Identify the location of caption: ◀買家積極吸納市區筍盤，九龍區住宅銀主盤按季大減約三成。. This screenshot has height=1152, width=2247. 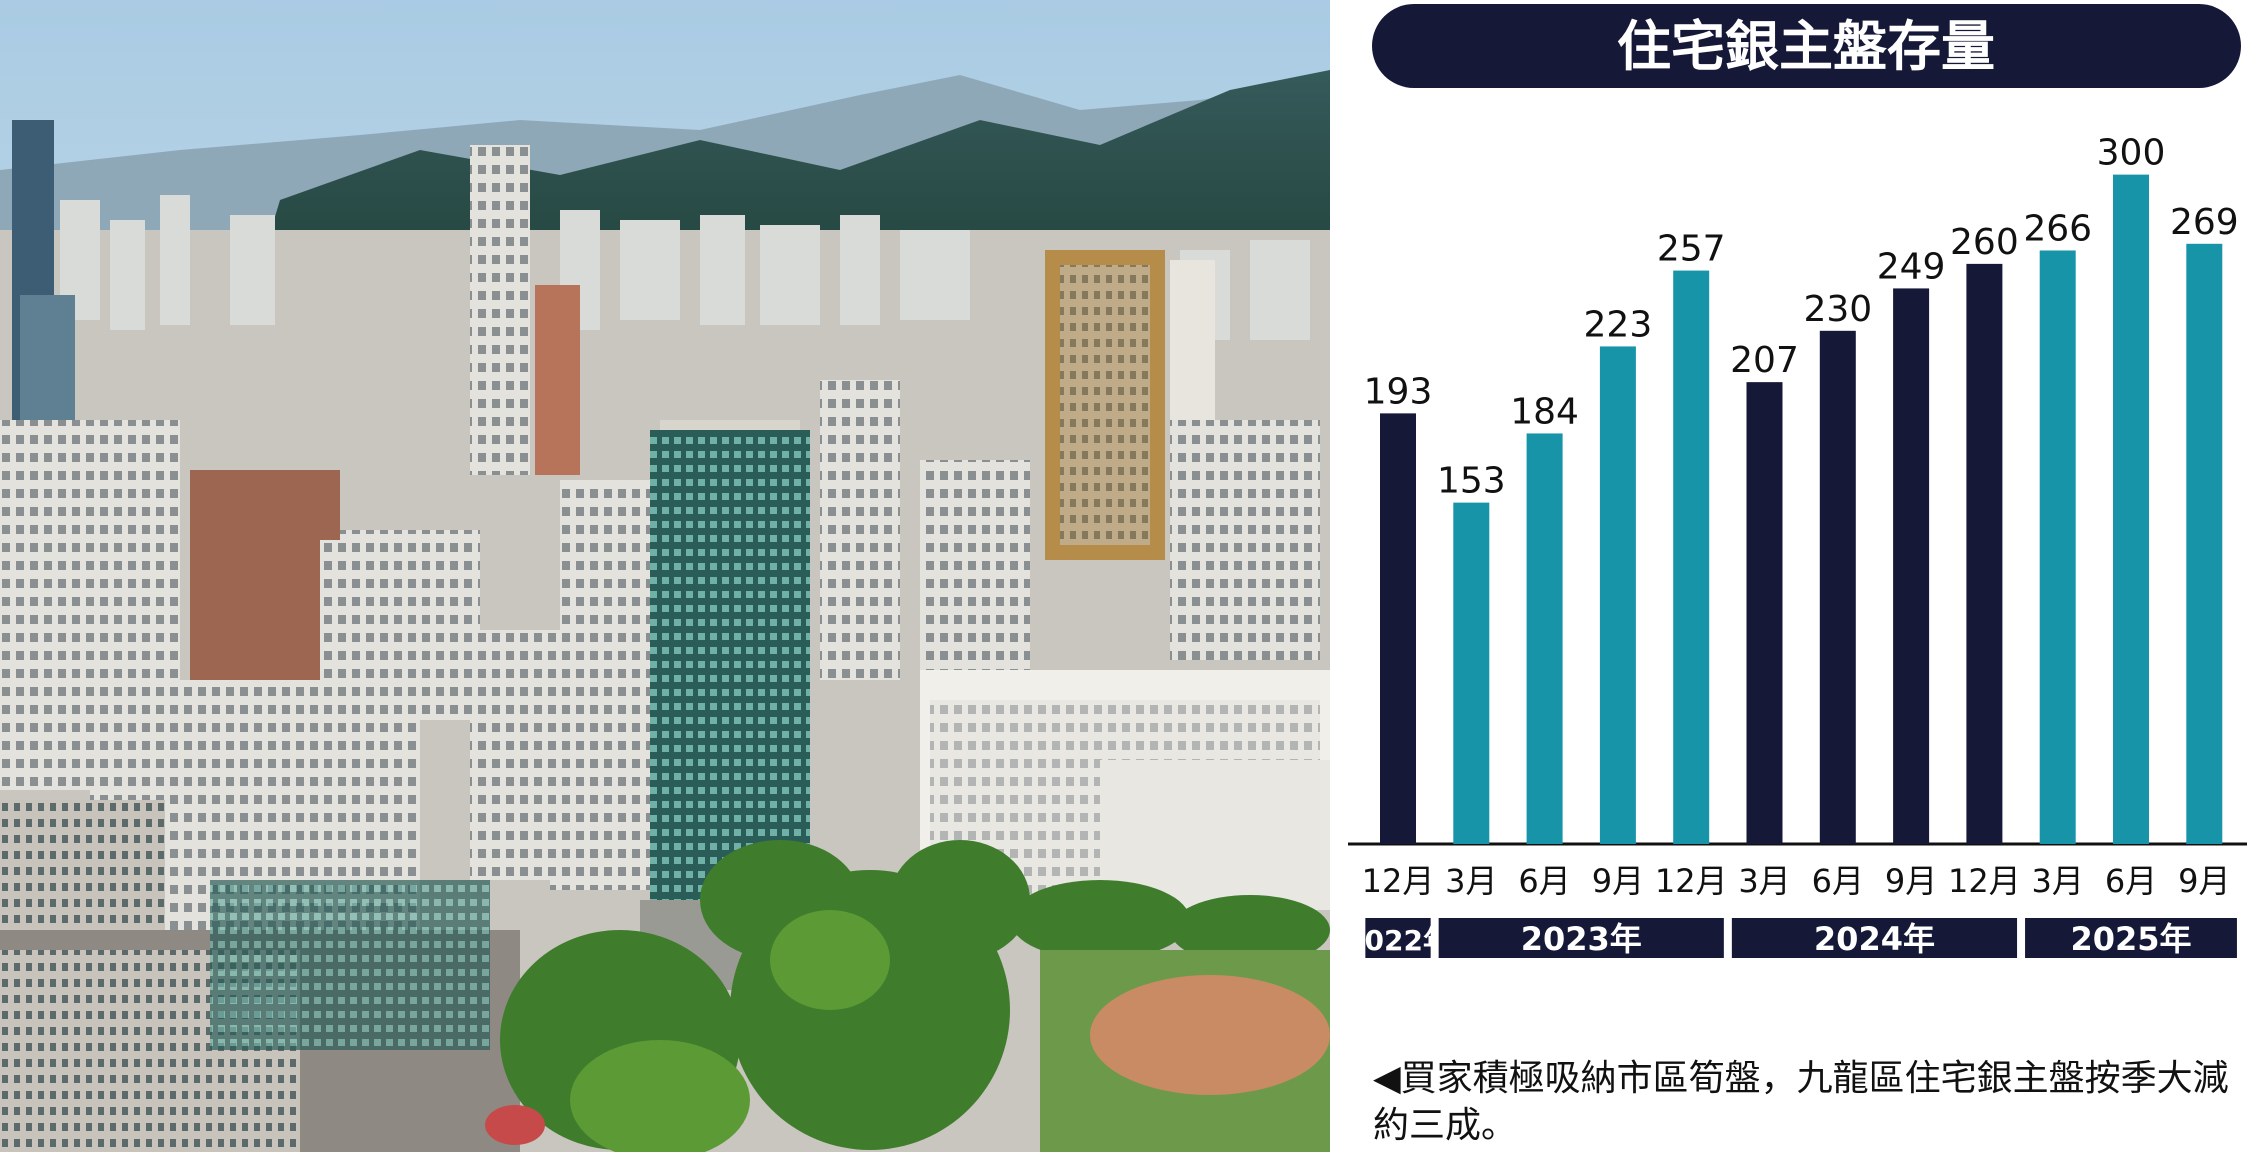
(1801, 1102).